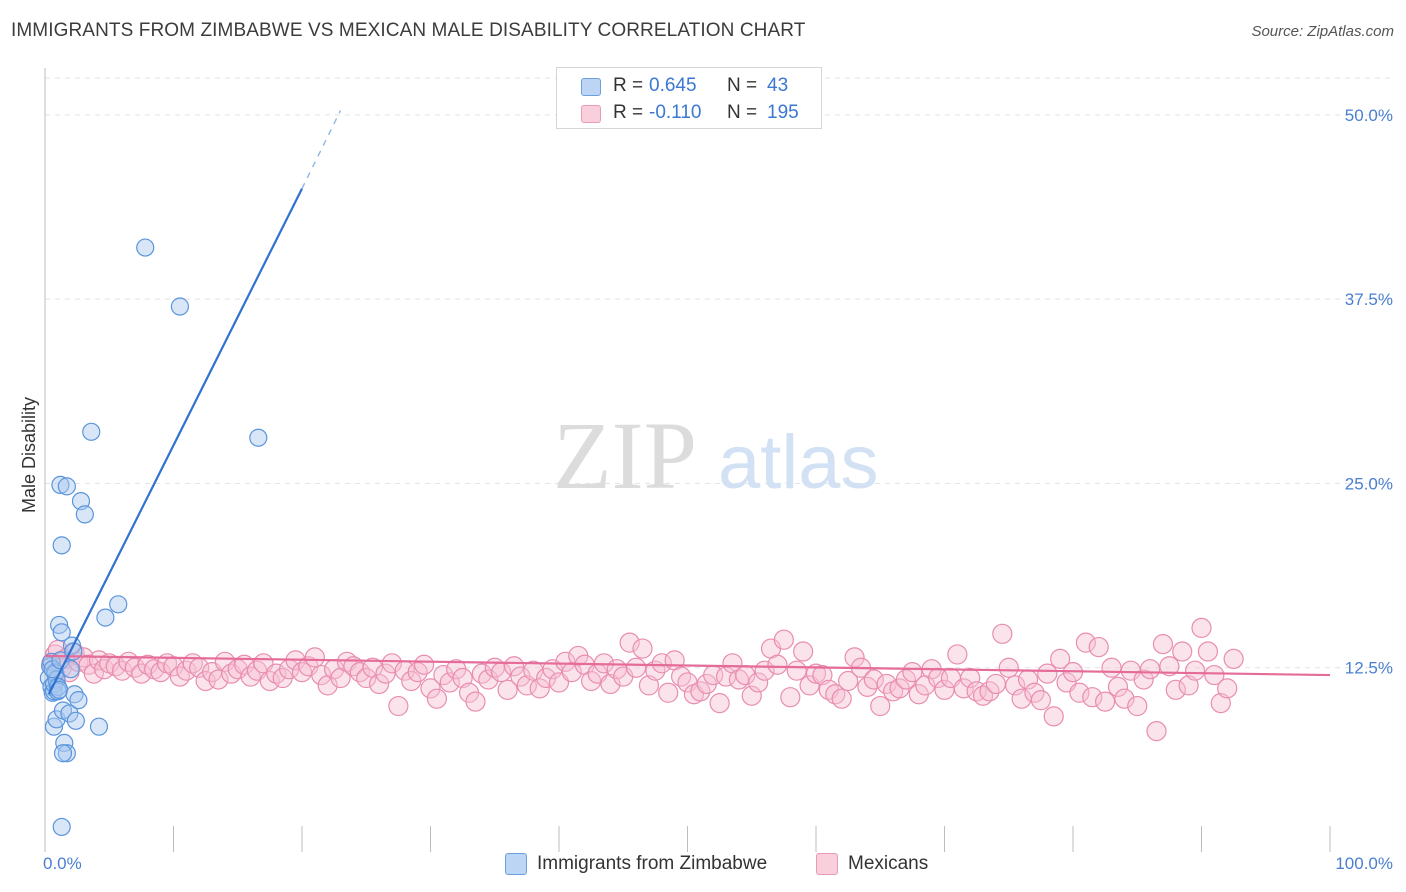 This screenshot has height=892, width=1406. What do you see at coordinates (742, 112) in the screenshot?
I see `legend-n-label: N =` at bounding box center [742, 112].